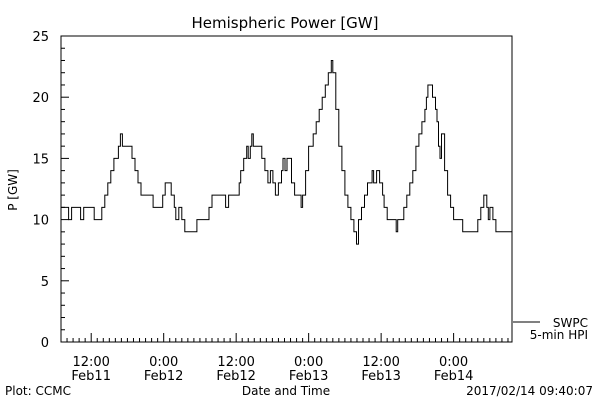 The height and width of the screenshot is (400, 600). Describe the element at coordinates (40, 221) in the screenshot. I see `y-tick-label: 10` at that location.